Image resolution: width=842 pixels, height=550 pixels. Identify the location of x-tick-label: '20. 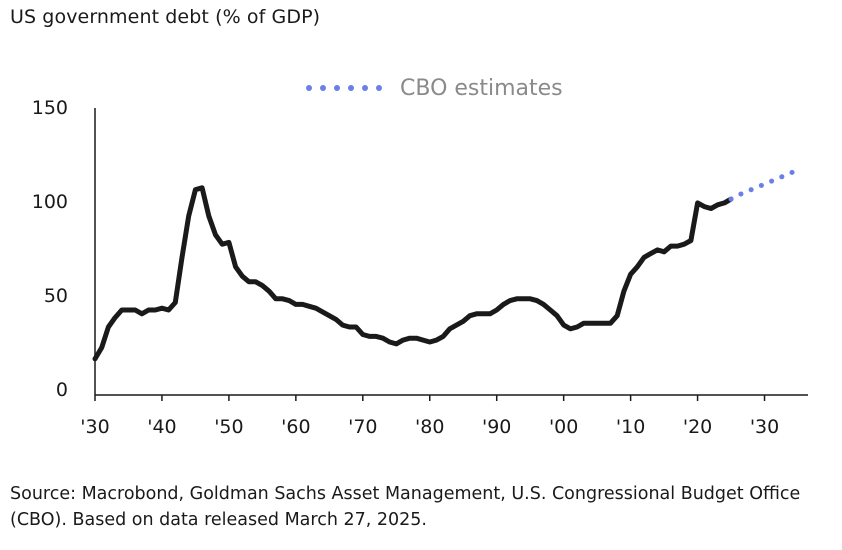
(697, 427).